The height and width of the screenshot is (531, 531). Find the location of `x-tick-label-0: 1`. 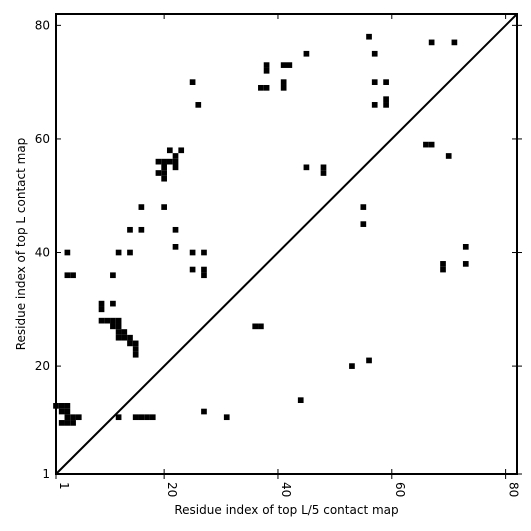

x-tick-label-0: 1 is located at coordinates (64, 486).